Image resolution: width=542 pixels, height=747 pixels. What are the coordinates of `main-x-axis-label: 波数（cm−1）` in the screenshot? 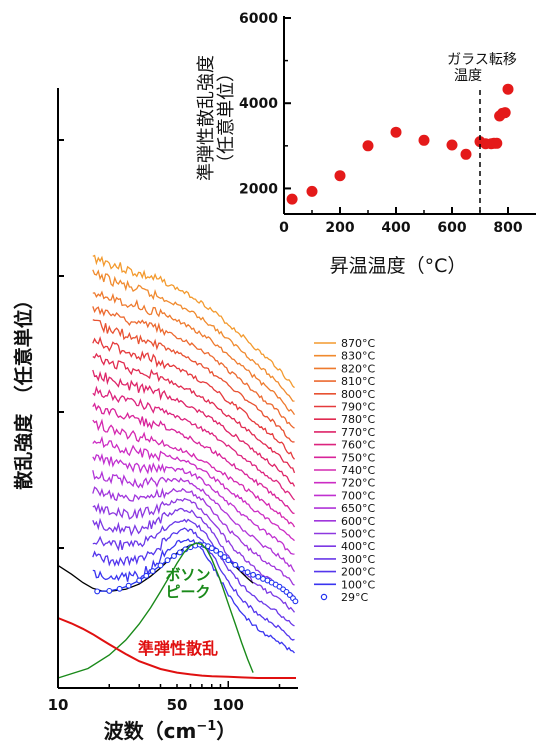 It's located at (170, 731).